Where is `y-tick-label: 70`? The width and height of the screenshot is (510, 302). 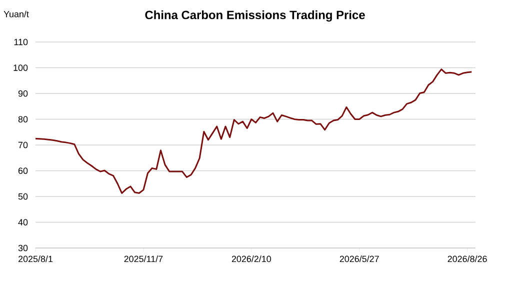
y-tick-label: 70 is located at coordinates (23, 145).